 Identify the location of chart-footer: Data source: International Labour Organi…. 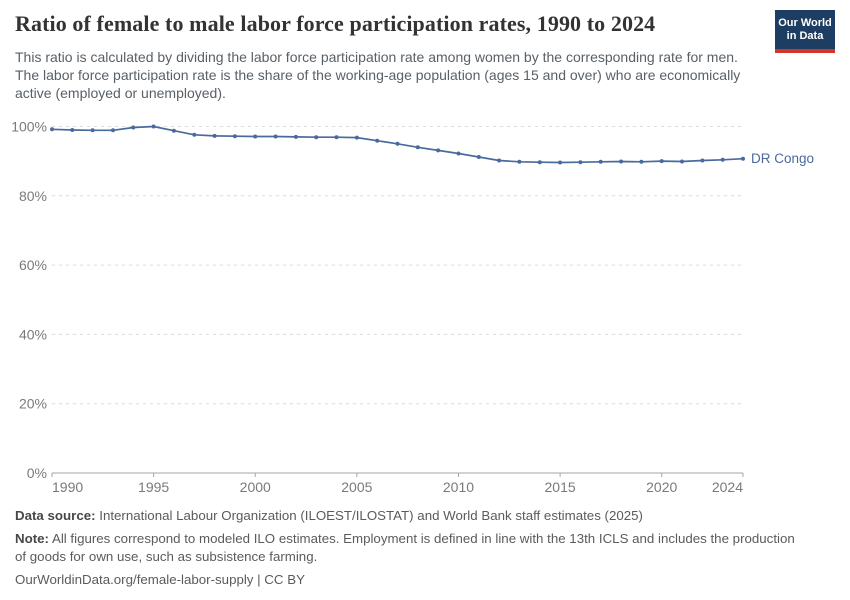
(410, 550).